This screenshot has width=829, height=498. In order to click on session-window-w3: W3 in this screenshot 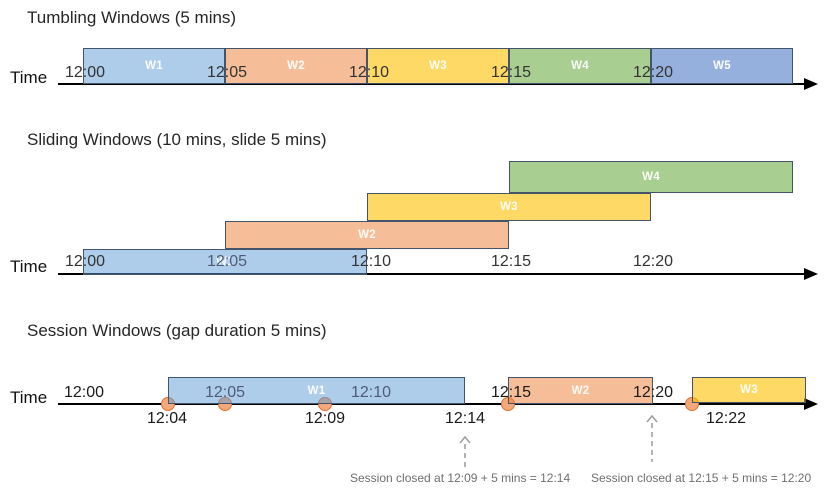, I will do `click(749, 390)`.